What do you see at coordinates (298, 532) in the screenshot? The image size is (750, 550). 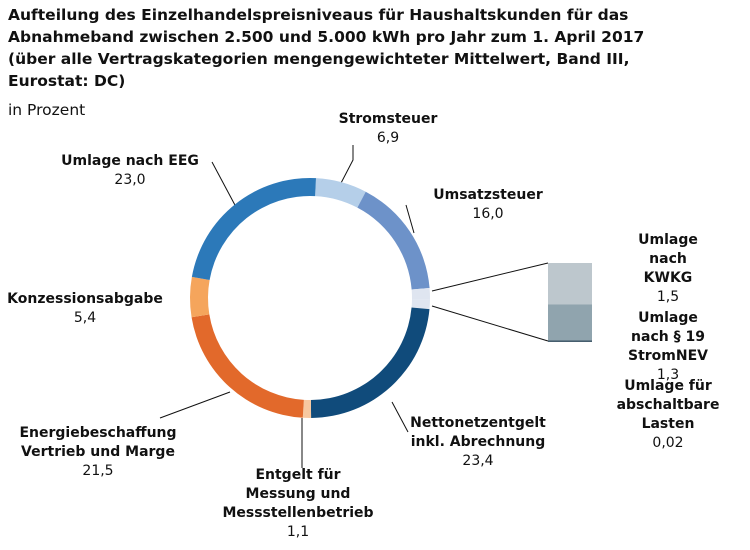 I see `segment-value: 1,1` at bounding box center [298, 532].